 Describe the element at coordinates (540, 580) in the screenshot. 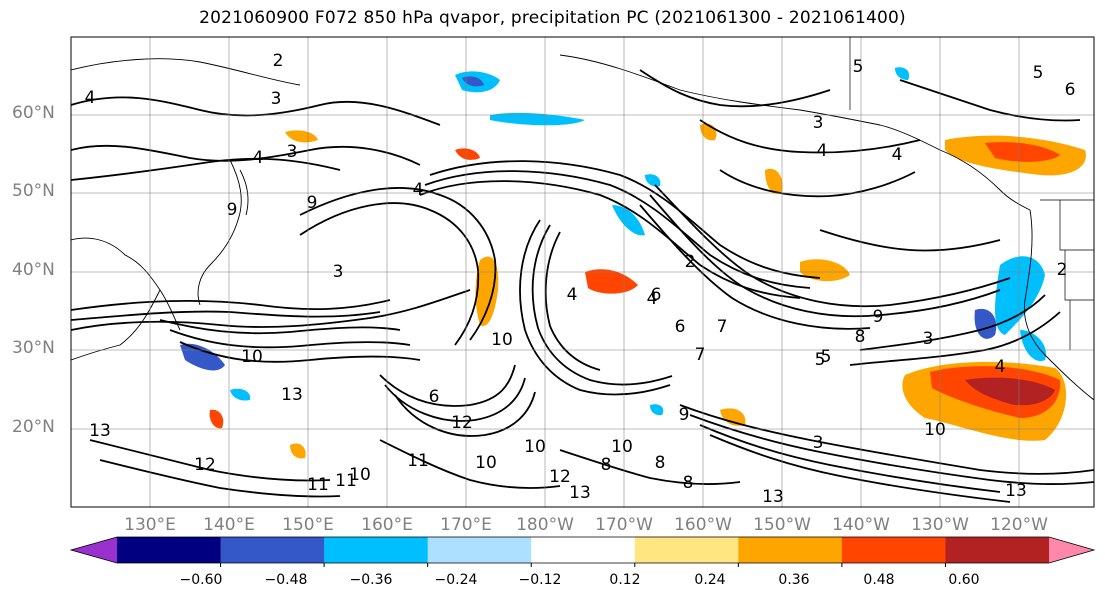

I see `colorbar-tick-label: −0.12` at that location.